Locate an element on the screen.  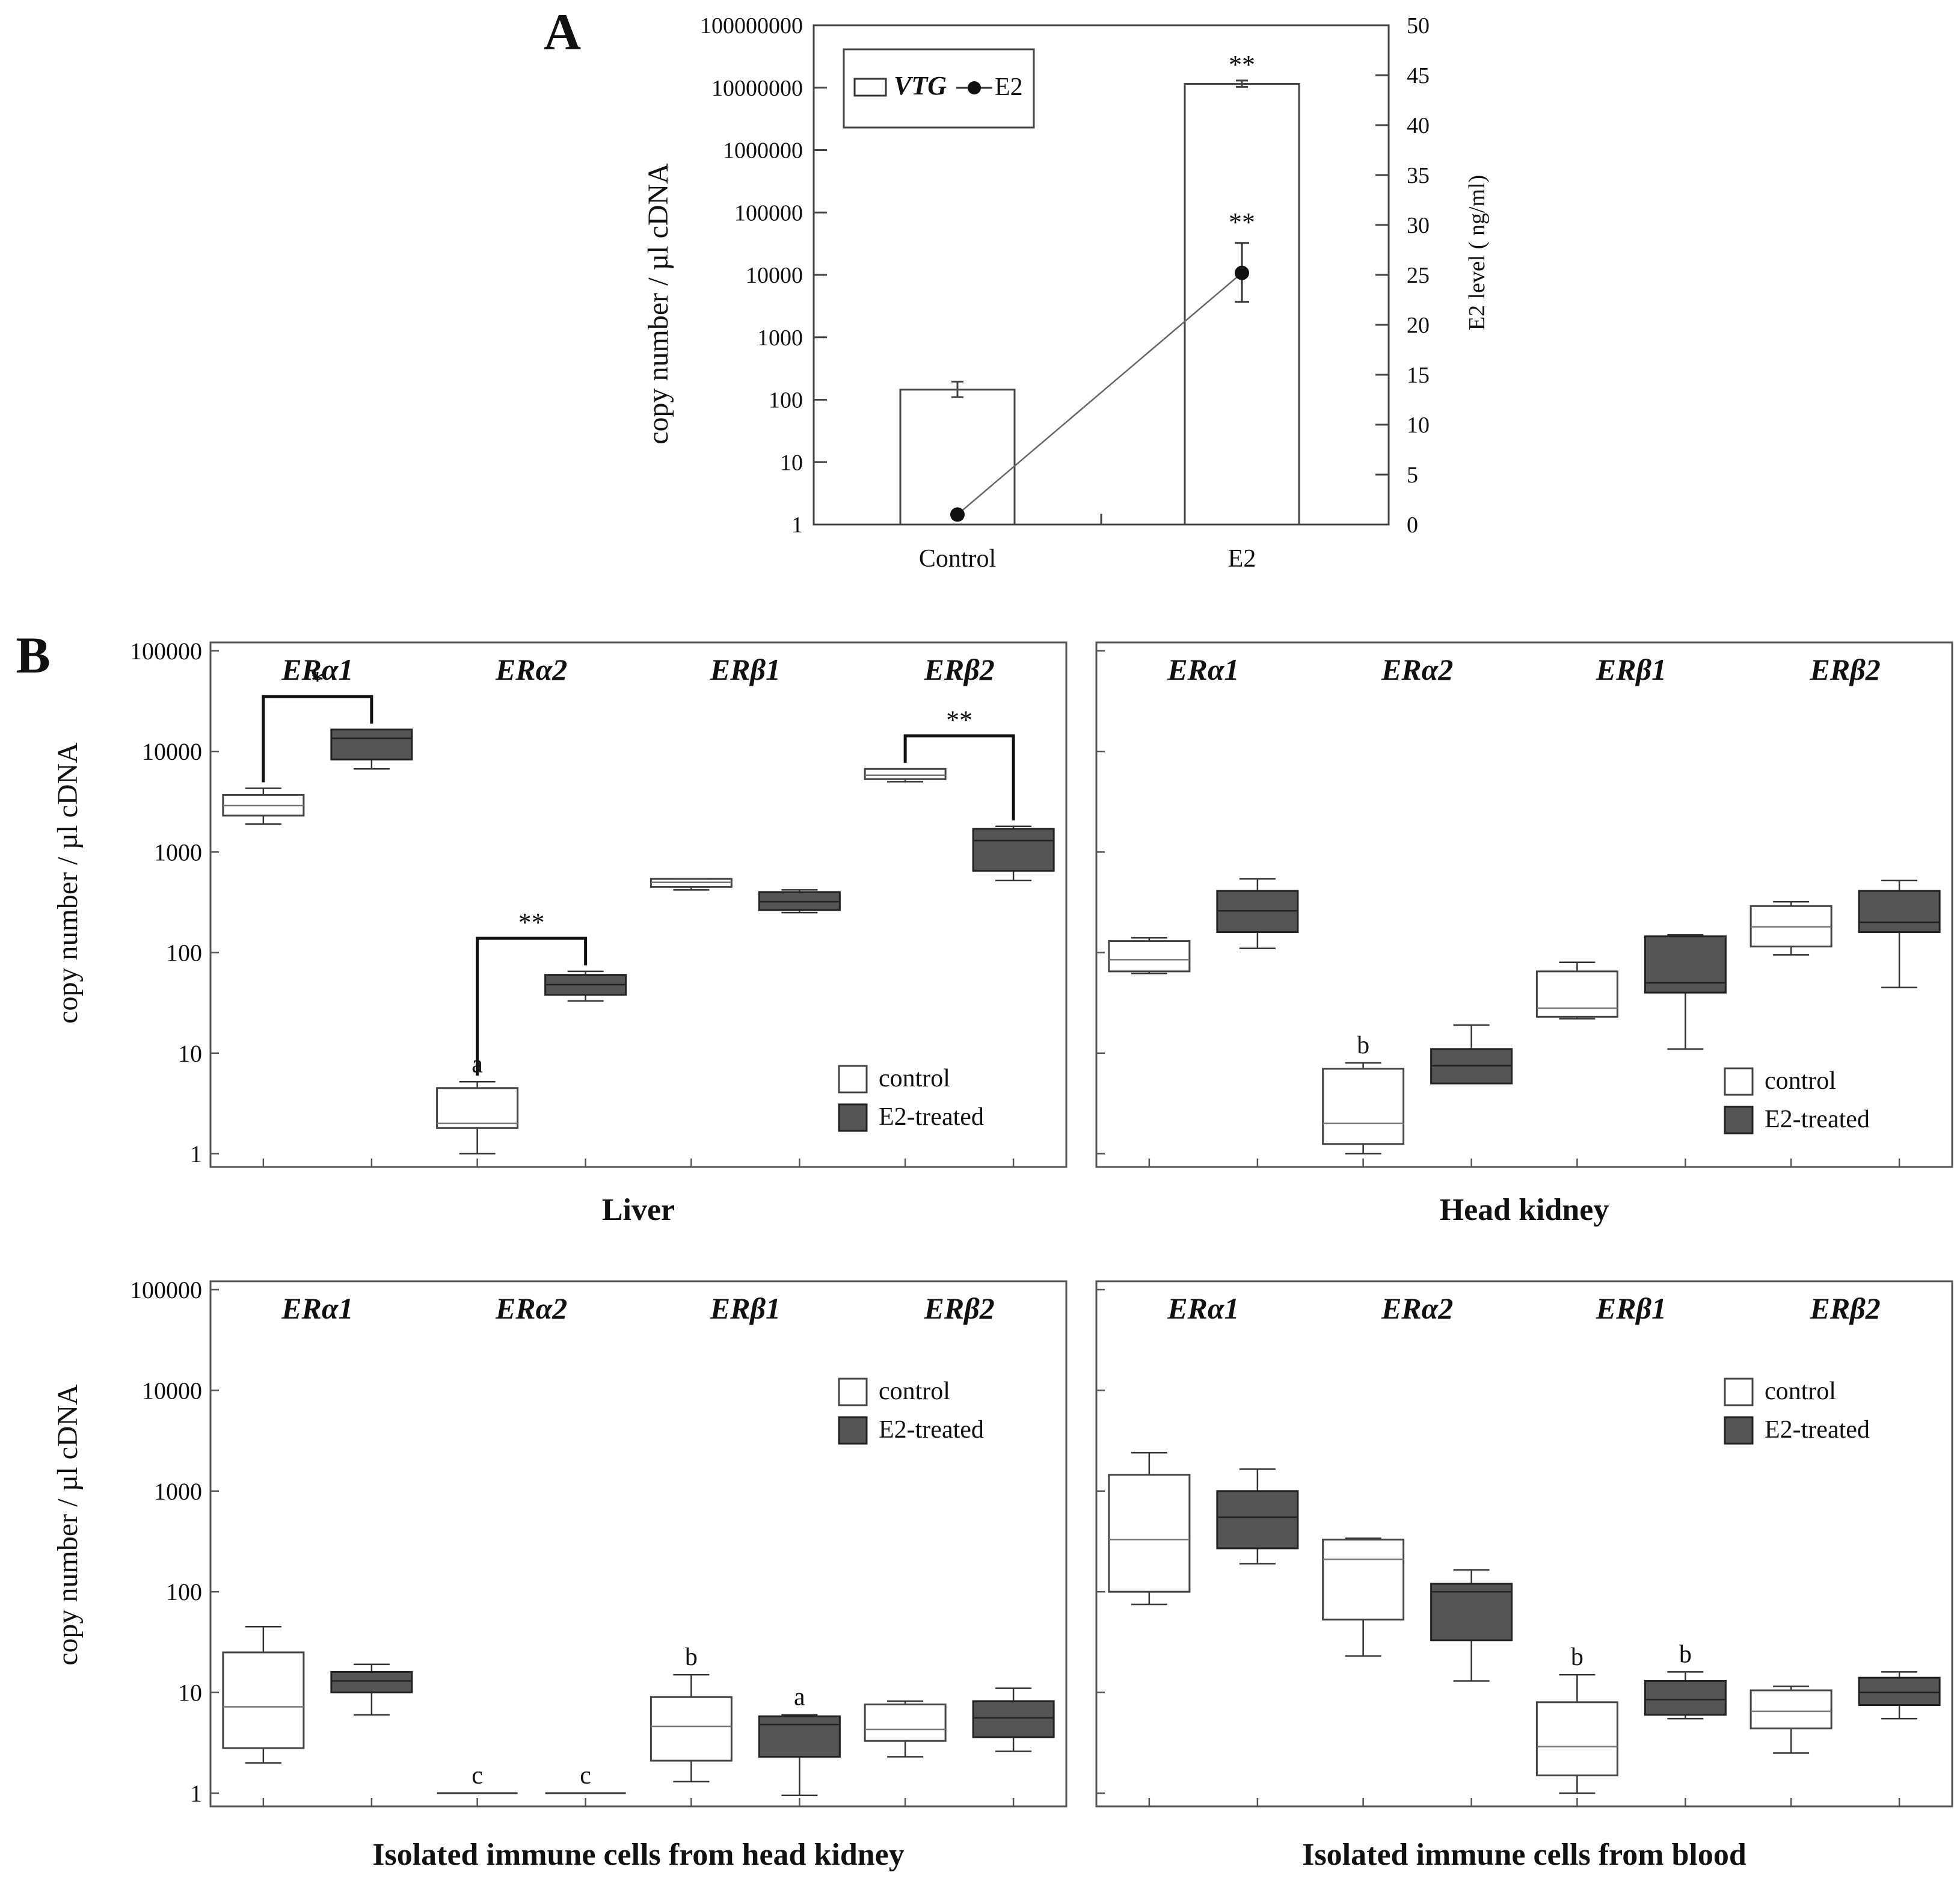
group-letter-erbeta1-e2-treated: b is located at coordinates (1685, 1654).